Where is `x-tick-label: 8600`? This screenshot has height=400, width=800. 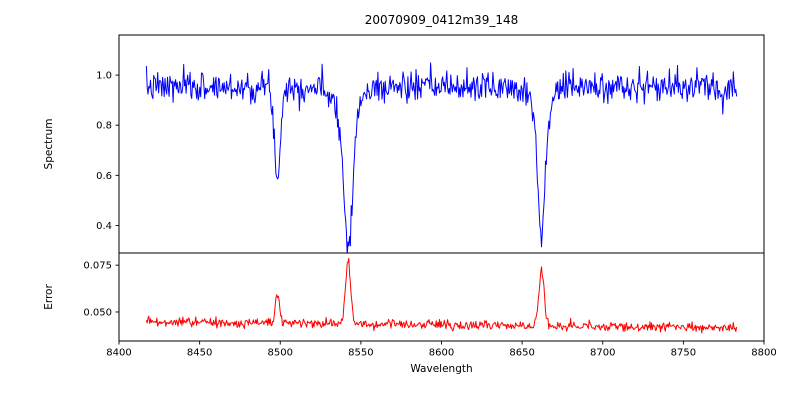 x-tick-label: 8600 is located at coordinates (441, 352).